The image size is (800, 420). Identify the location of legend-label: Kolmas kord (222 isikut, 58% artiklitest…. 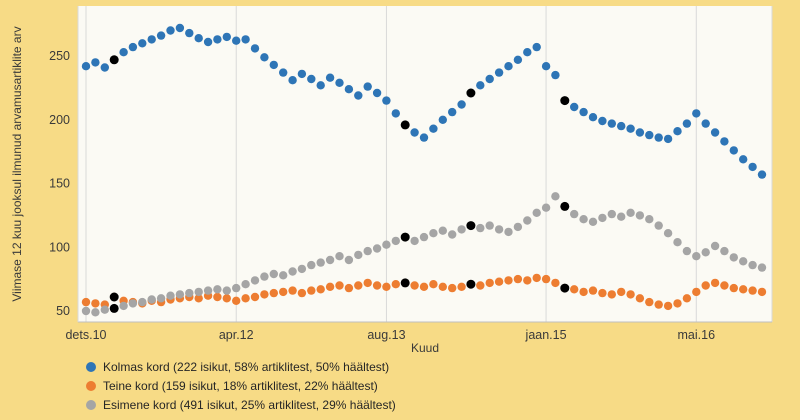
(246, 366).